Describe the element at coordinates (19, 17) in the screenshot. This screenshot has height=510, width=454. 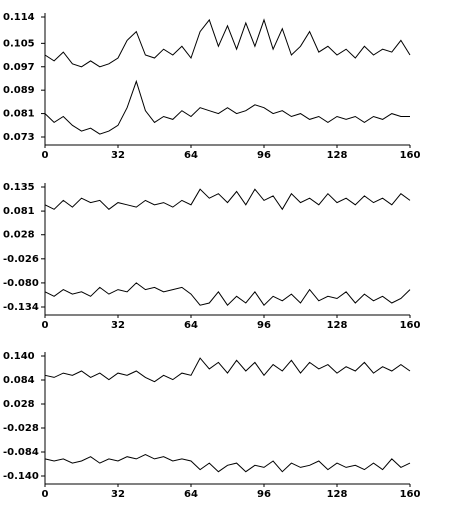
I see `y-tick-label: 0.114` at that location.